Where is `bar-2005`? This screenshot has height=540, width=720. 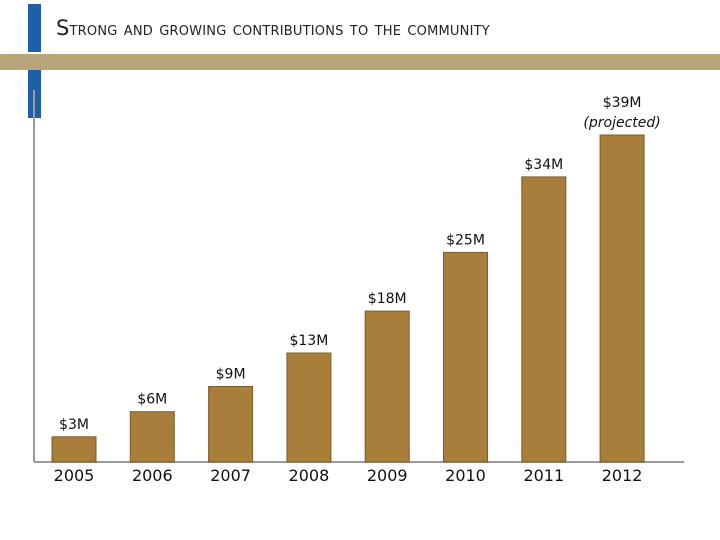 bar-2005 is located at coordinates (74, 449).